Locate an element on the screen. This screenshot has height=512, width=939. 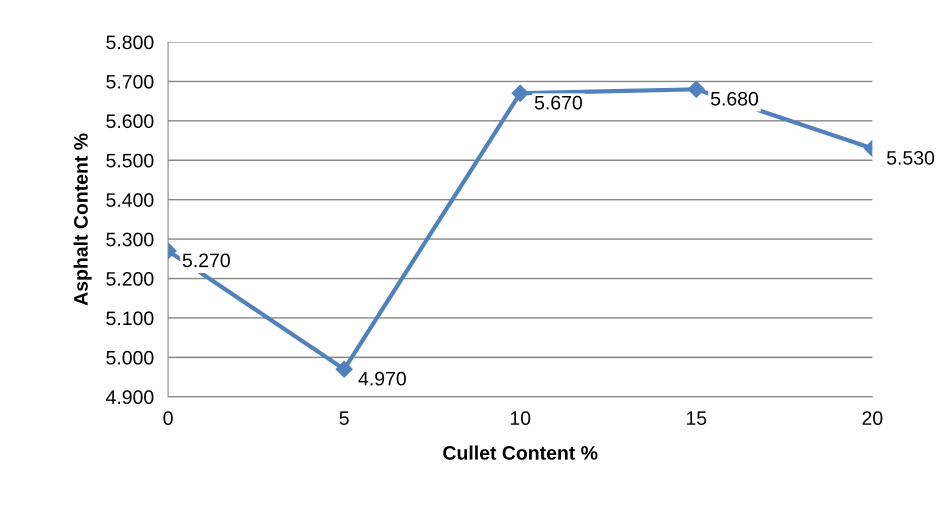
y-tick-label: 5.700 is located at coordinates (130, 81).